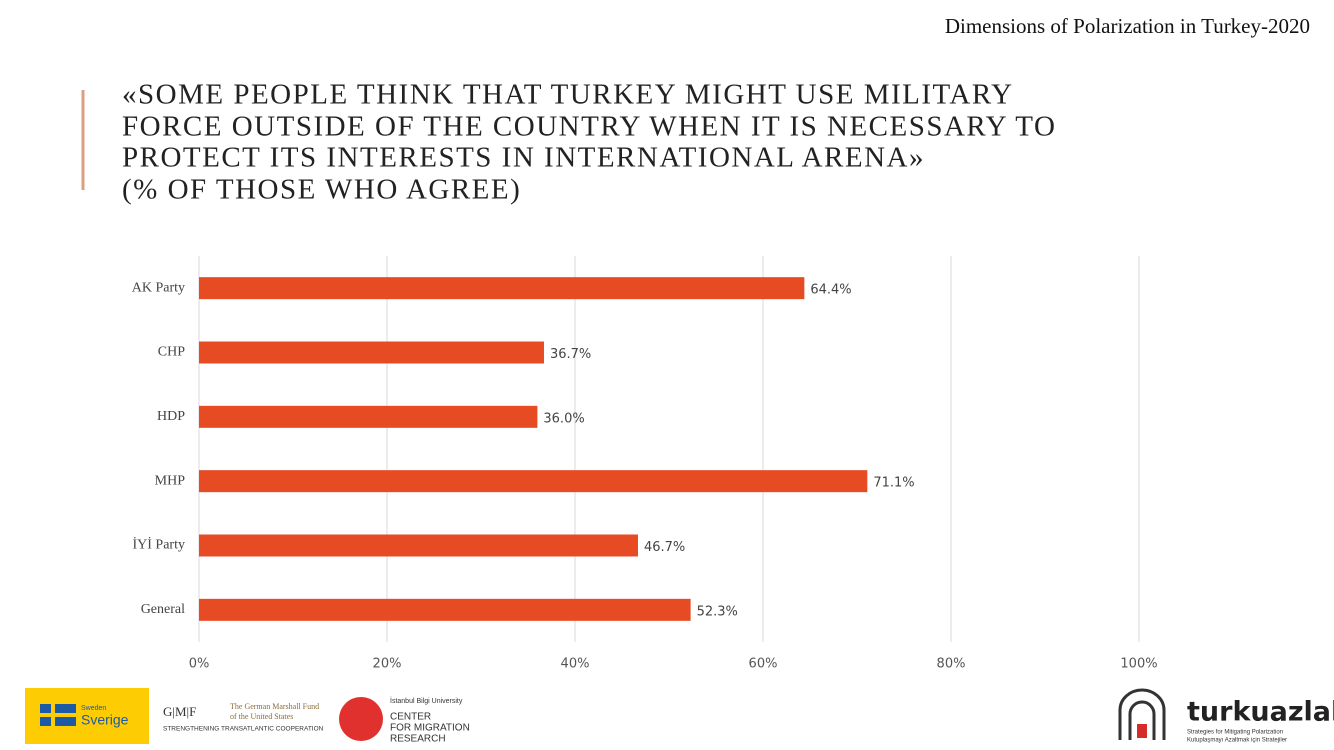 Image resolution: width=1334 pixels, height=750 pixels. Describe the element at coordinates (418, 739) in the screenshot. I see `logo-text: RESEARCH` at that location.